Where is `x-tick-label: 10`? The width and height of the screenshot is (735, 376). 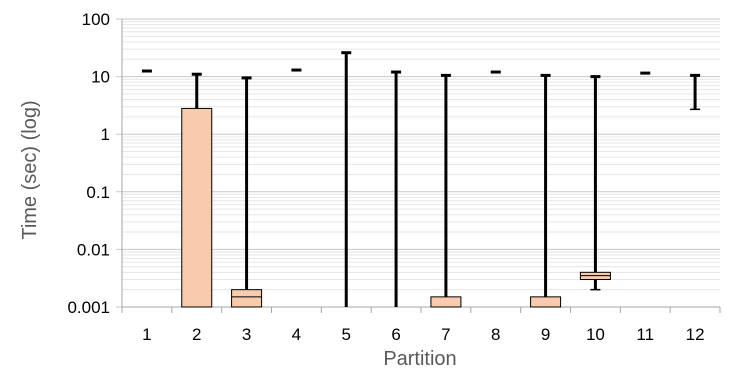
x-tick-label: 10 is located at coordinates (595, 334).